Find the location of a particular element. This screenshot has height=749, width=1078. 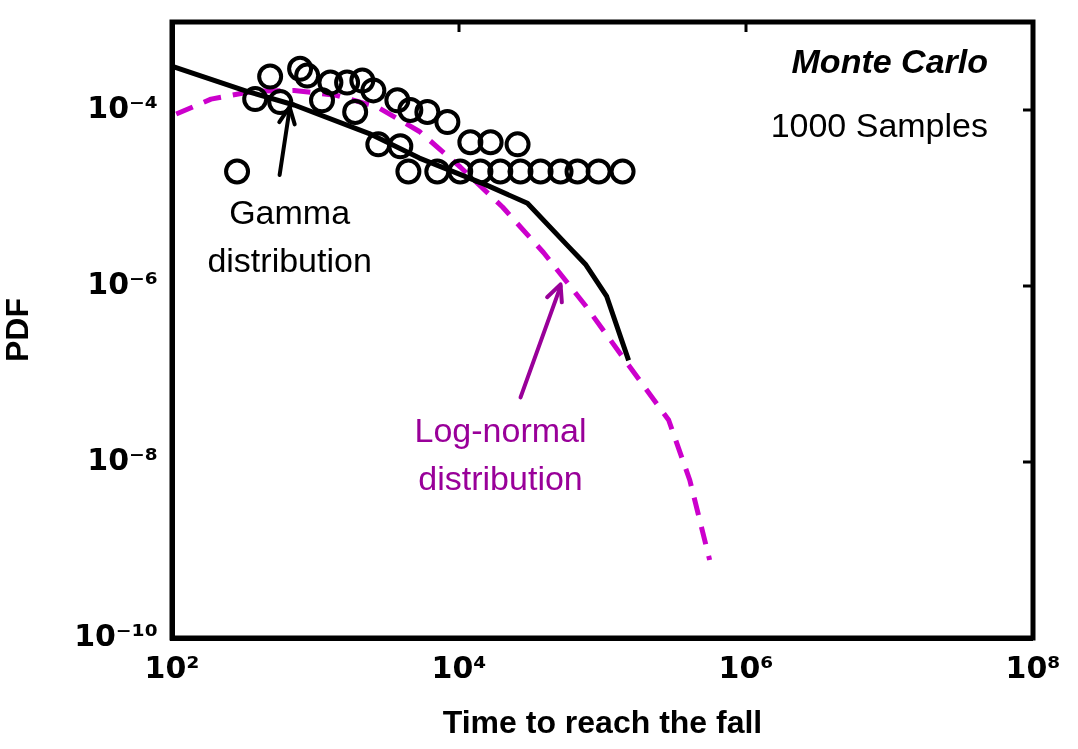

x-tick-label: 10⁶ is located at coordinates (746, 667).